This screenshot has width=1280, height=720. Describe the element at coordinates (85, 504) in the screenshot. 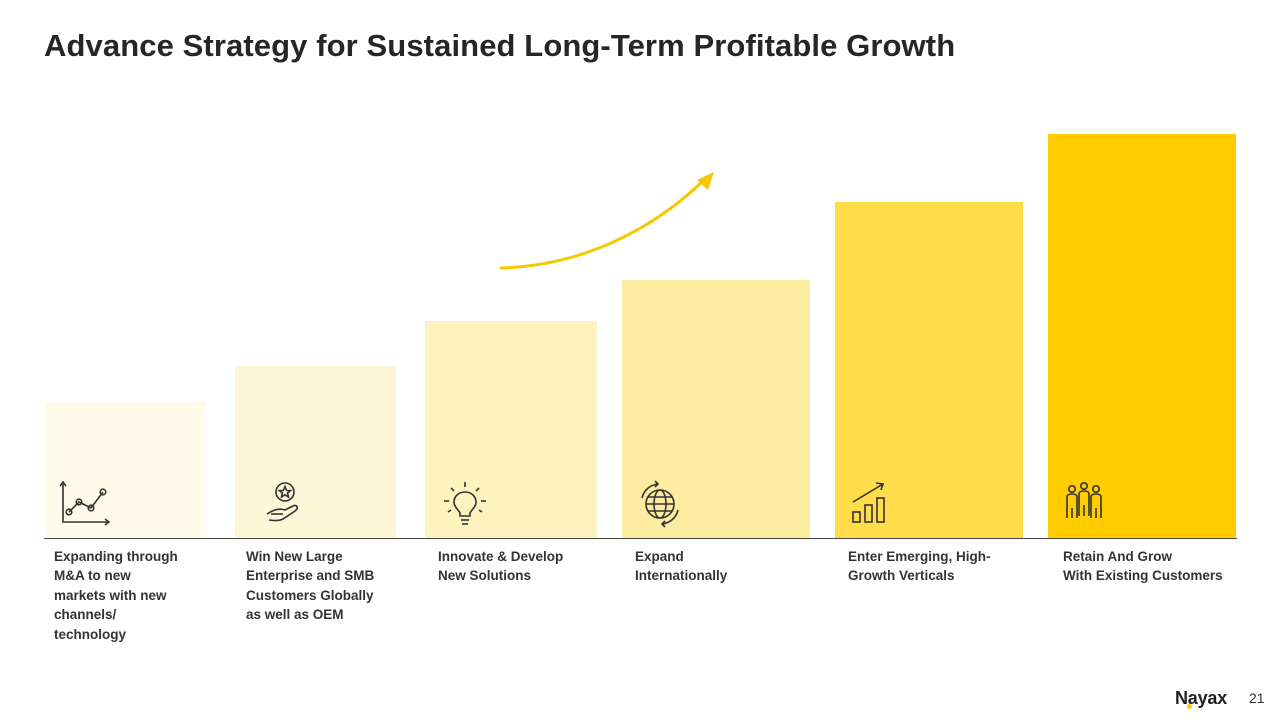

I see `line-chart-icon` at that location.